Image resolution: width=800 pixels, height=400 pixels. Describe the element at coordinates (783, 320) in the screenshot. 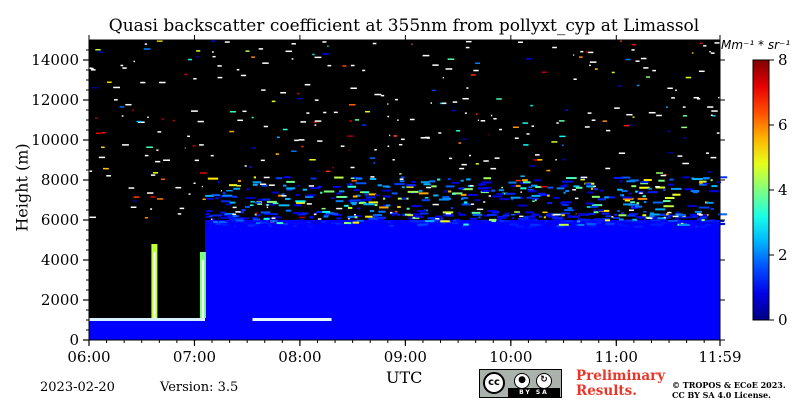

I see `colorbar-tick-label: 0` at that location.